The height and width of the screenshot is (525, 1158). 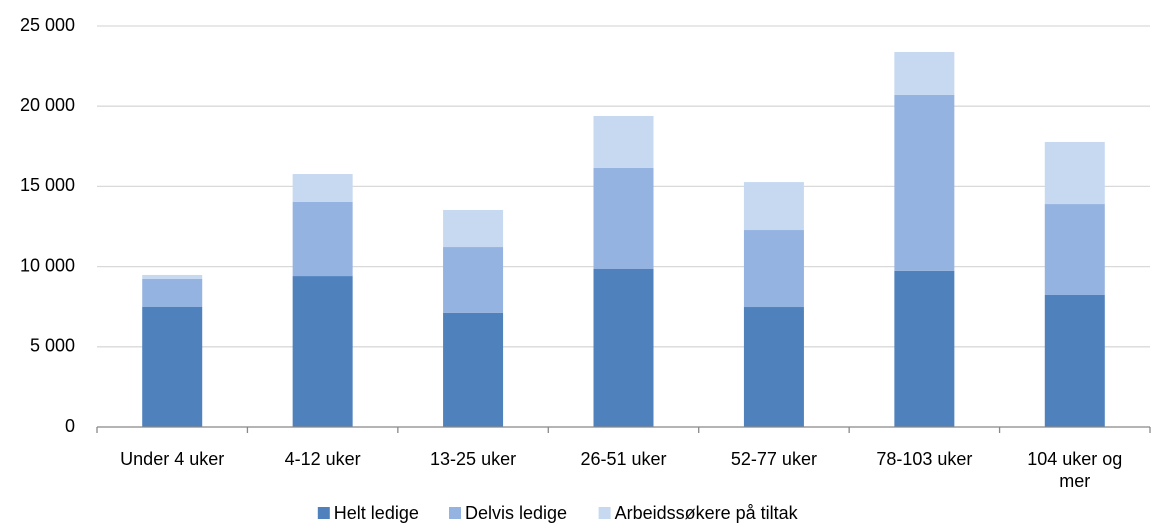 I want to click on y-tick-label: 20 000, so click(x=47, y=105).